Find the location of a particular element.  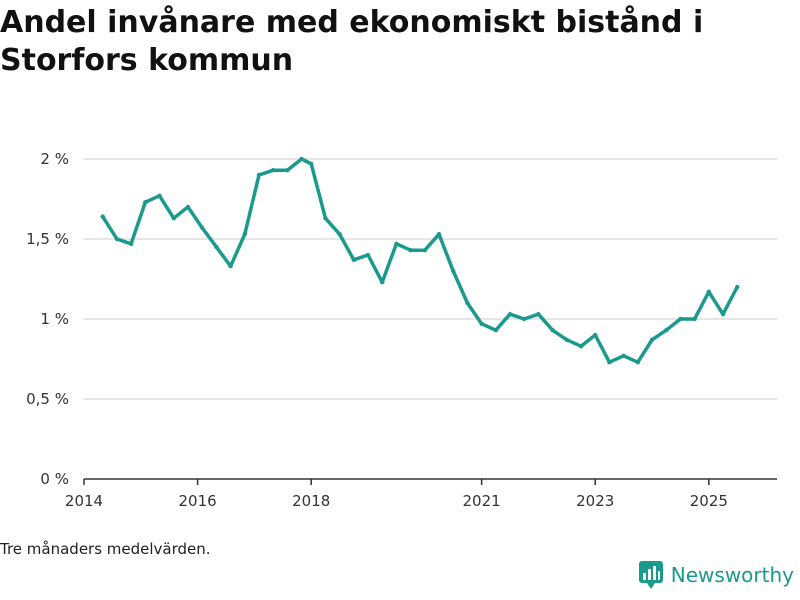

x-tick-label: 2016 is located at coordinates (198, 501).